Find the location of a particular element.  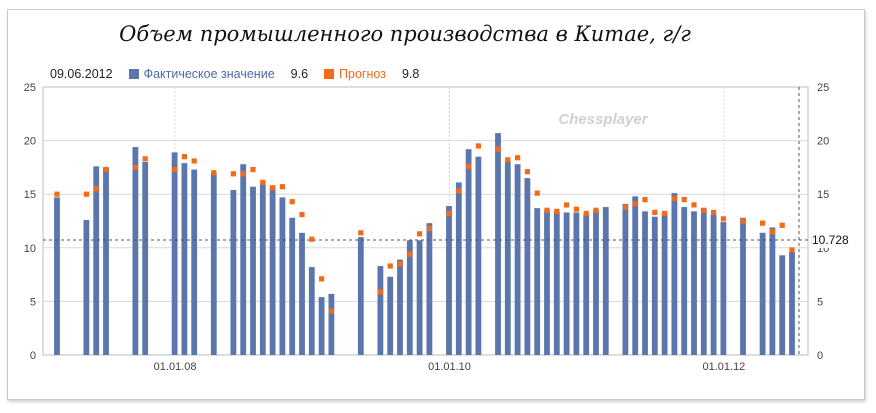

legend-actual-swatch is located at coordinates (133, 74).